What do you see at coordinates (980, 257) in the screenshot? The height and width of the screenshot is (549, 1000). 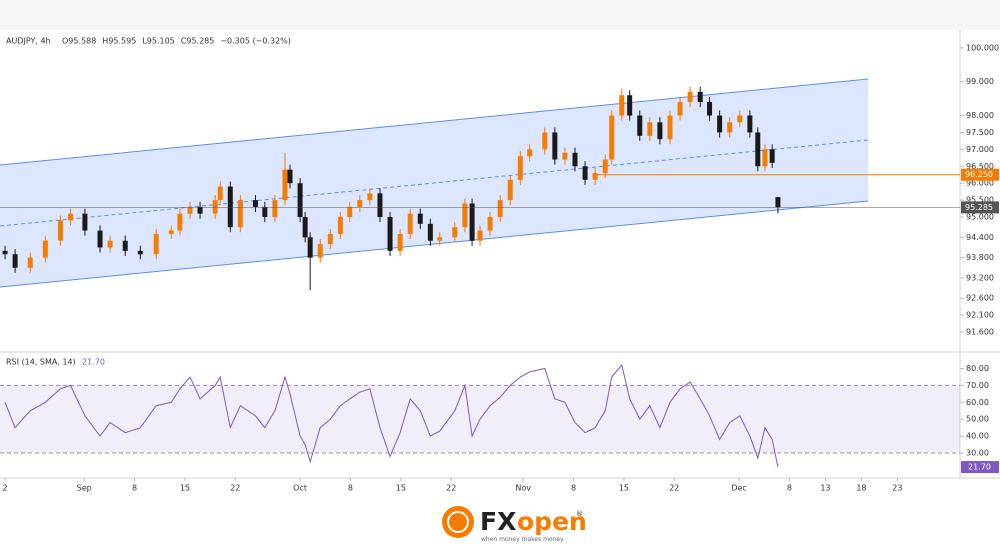 I see `y-tick-label: 93.800` at bounding box center [980, 257].